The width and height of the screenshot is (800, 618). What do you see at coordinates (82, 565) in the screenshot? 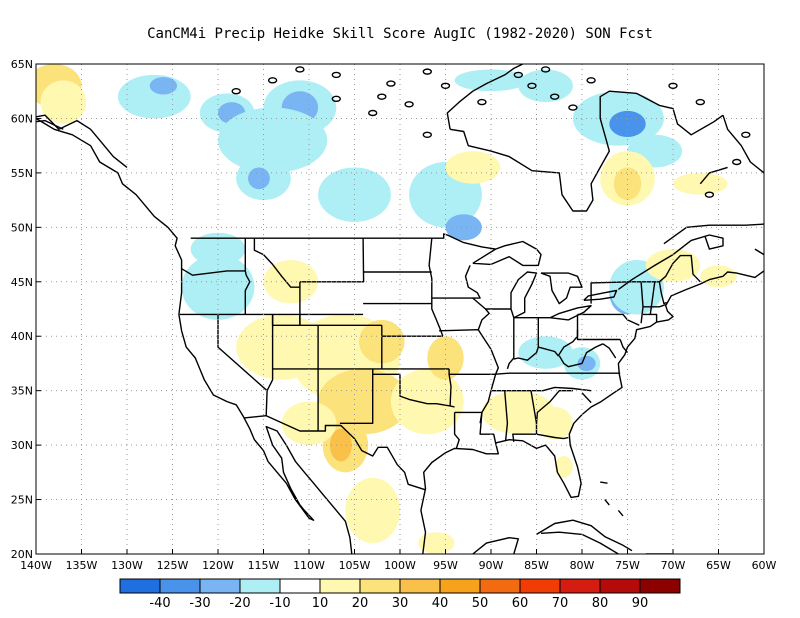
I see `lon-tick-label: 135W` at bounding box center [82, 565].